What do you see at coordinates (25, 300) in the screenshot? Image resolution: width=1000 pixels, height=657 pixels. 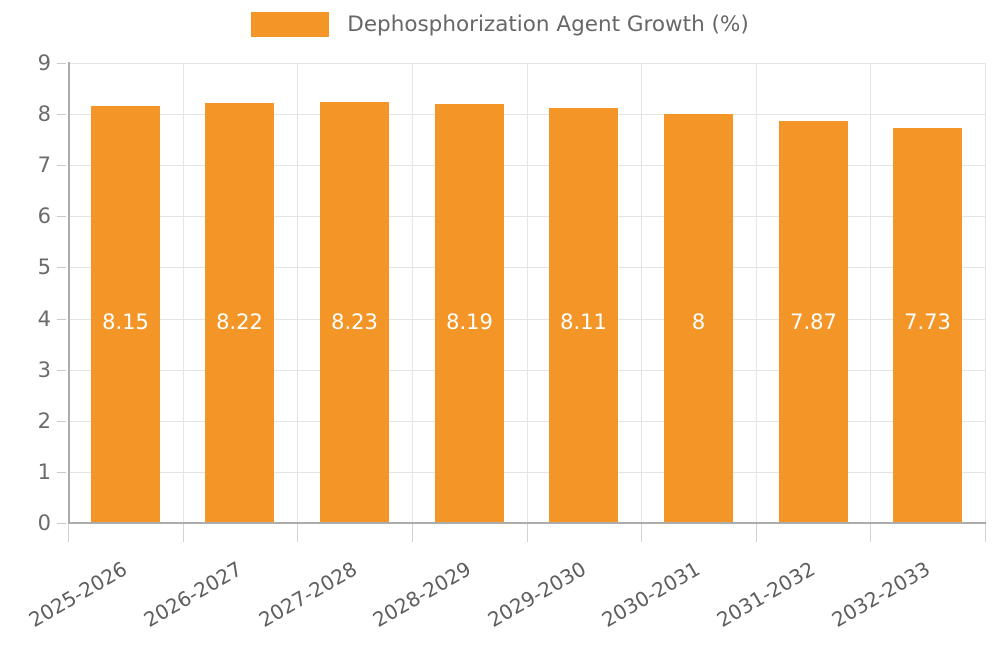 I see `y-axis-labels: 0 1 2 3 4 5 6 7 8 9` at bounding box center [25, 300].